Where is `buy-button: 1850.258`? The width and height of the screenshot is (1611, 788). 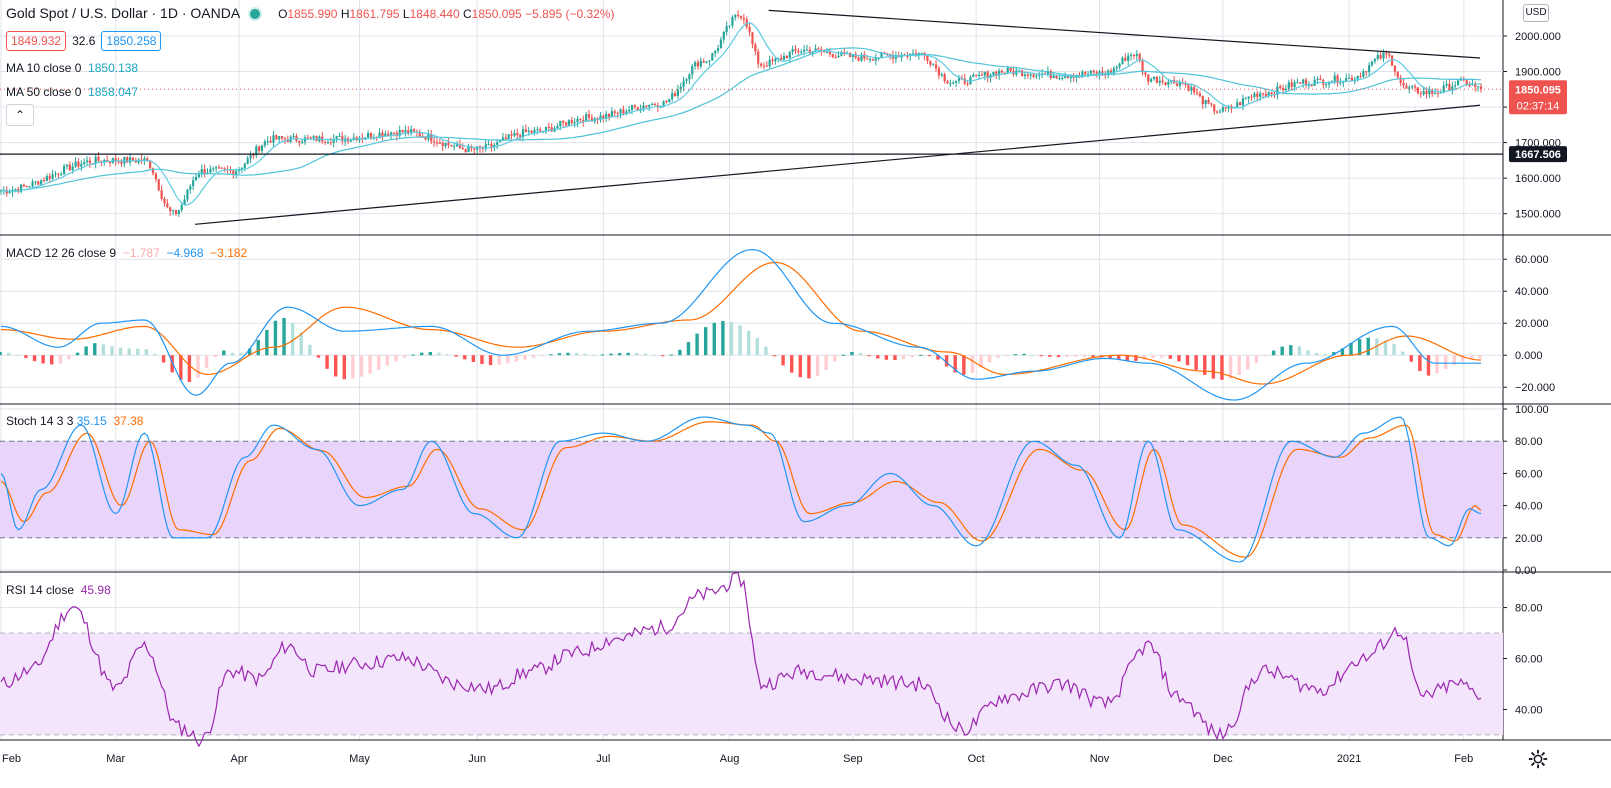
buy-button: 1850.258 is located at coordinates (131, 41).